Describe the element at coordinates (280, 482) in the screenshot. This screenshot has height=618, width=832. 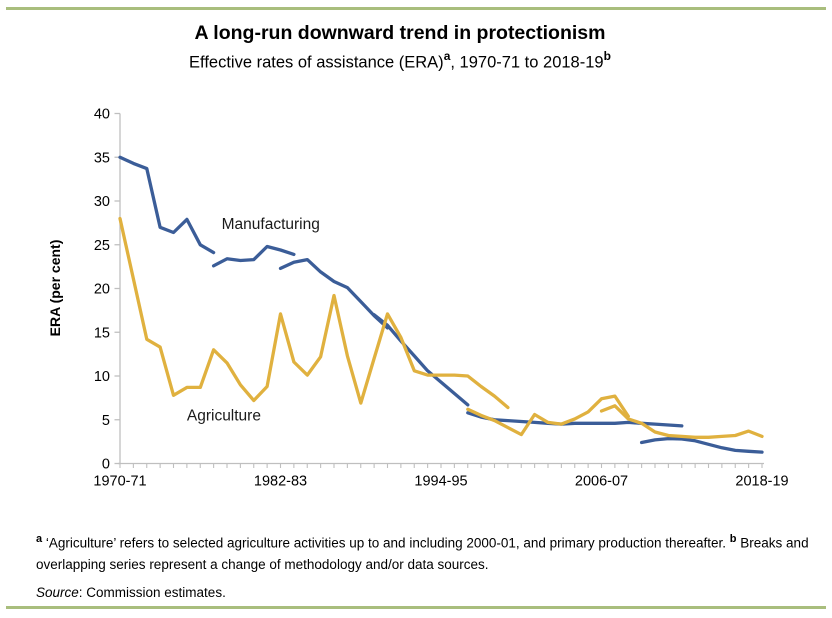
I see `x-tick-label: 1982-83` at that location.